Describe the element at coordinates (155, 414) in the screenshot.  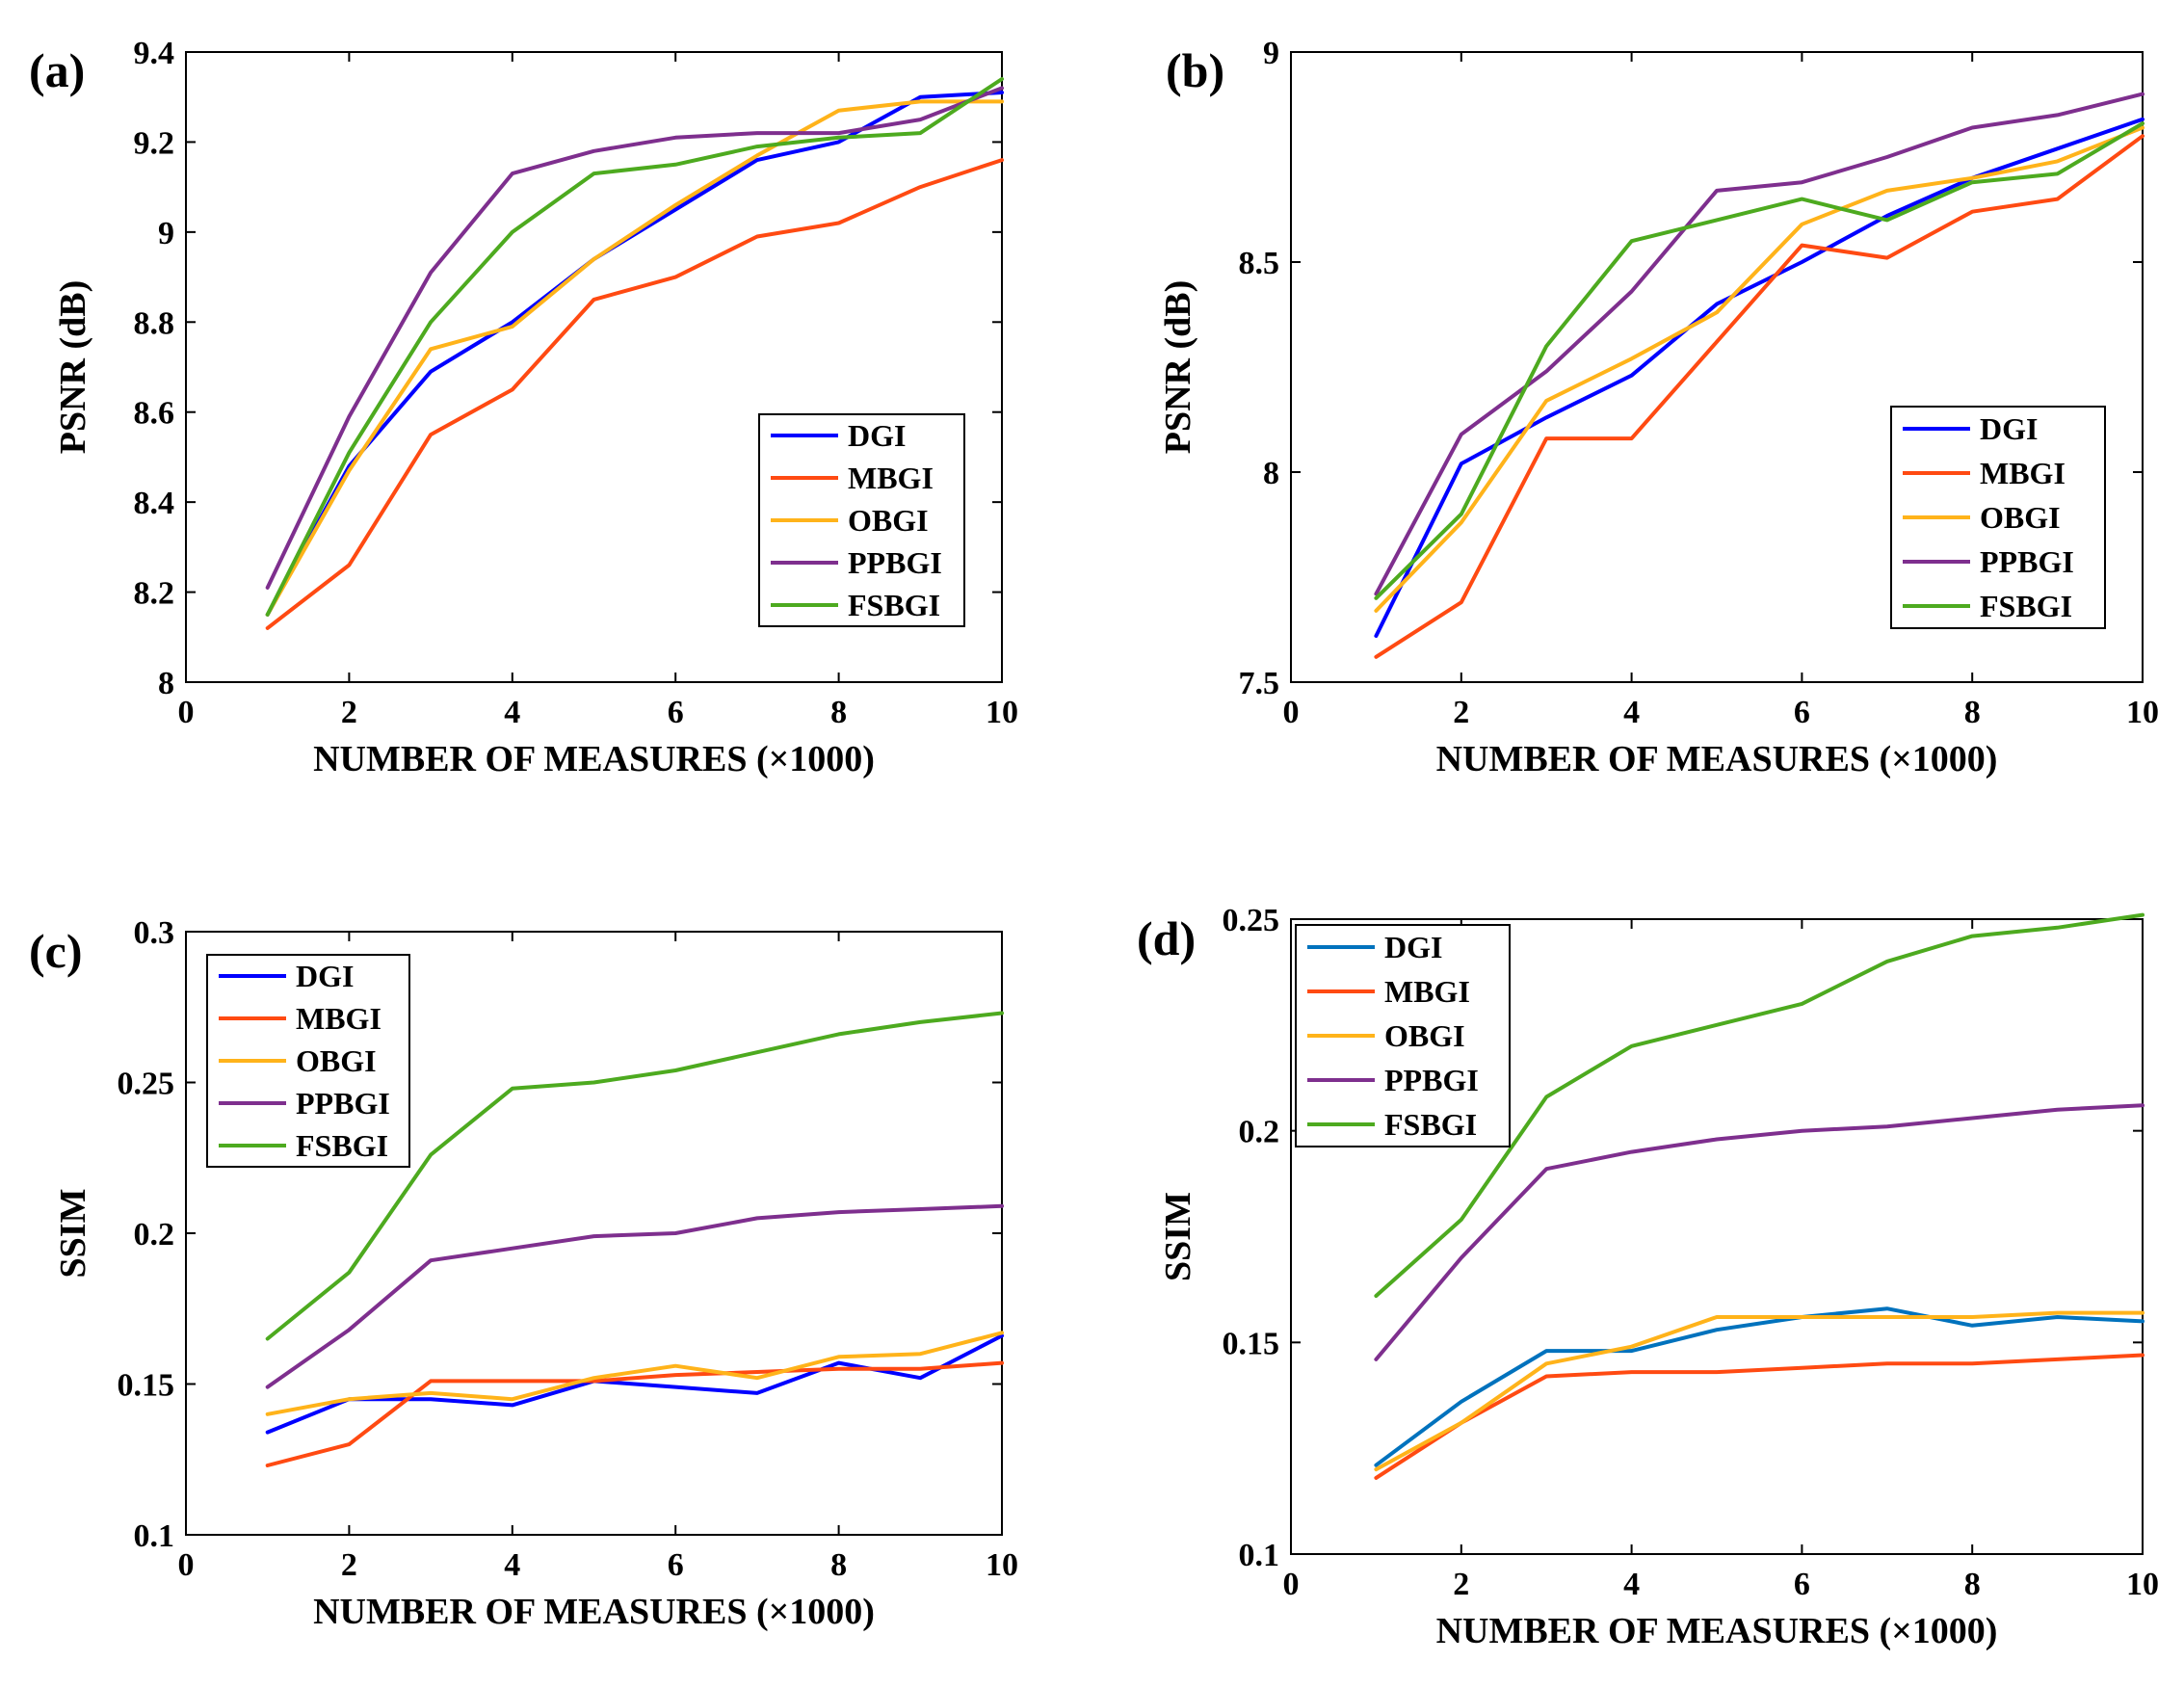
I see `y-tick-label: 8.6` at that location.